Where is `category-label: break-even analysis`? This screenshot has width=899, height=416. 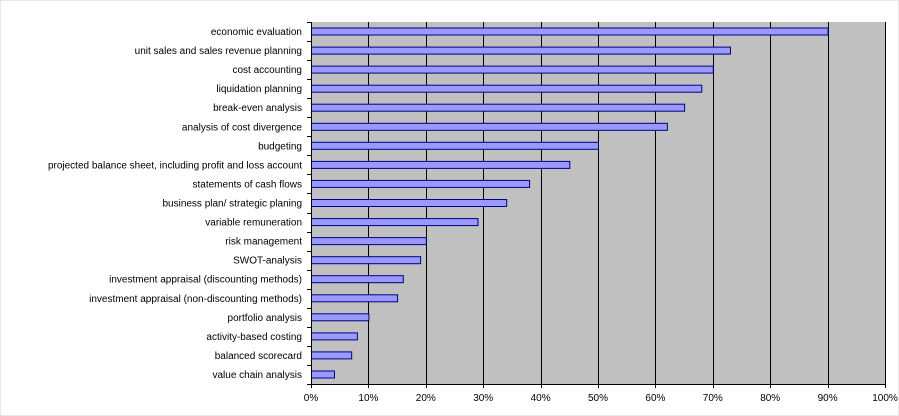
category-label: break-even analysis is located at coordinates (257, 108).